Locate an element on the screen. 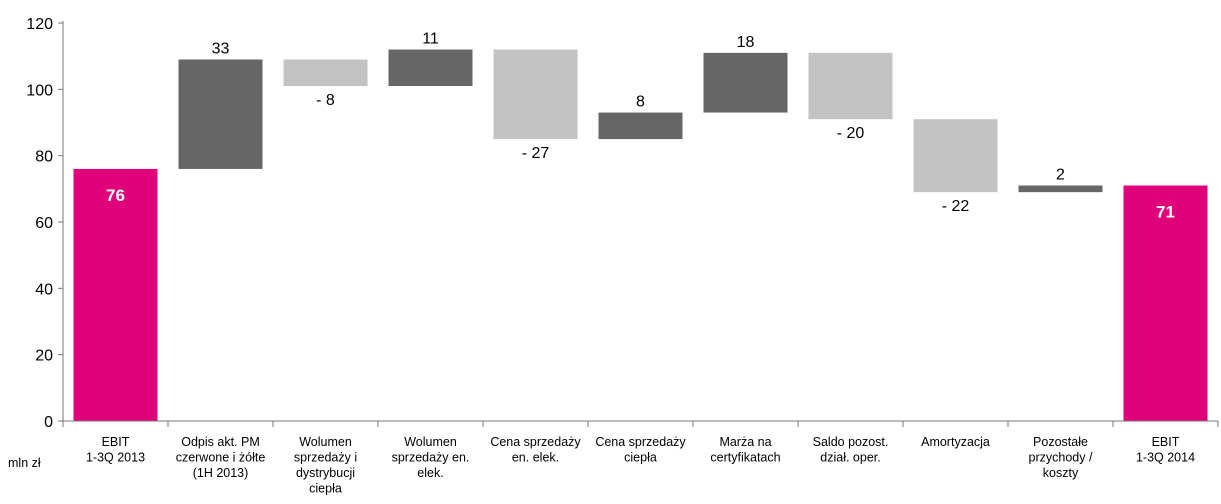 The height and width of the screenshot is (504, 1221). bar-value-label: - 8 is located at coordinates (325, 100).